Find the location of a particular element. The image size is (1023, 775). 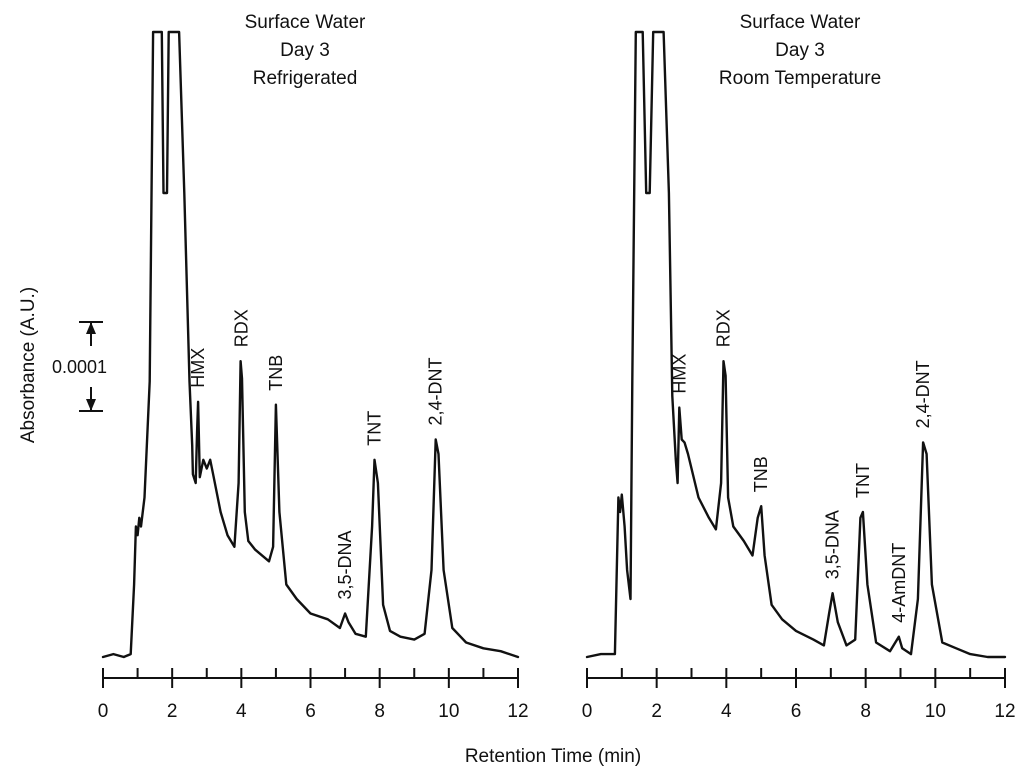

absorbance-scale-bar: 0.0001 is located at coordinates (79, 366).